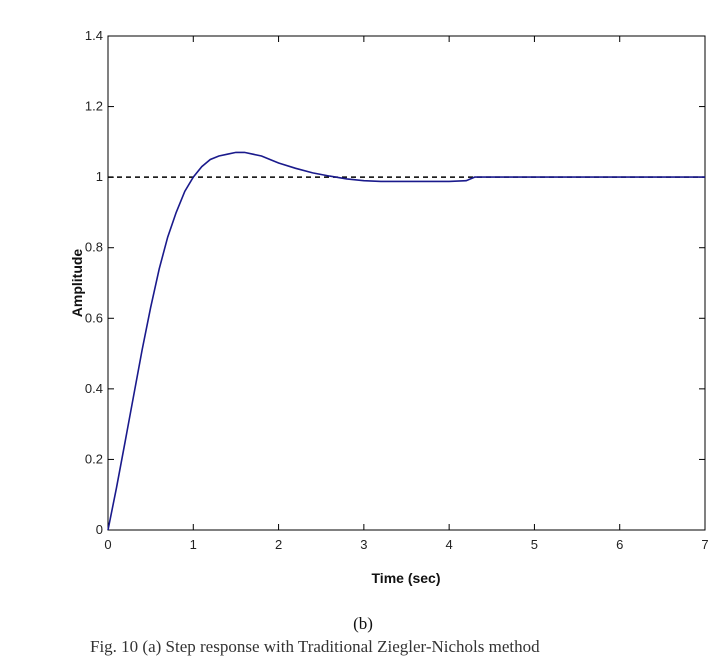 The width and height of the screenshot is (726, 657). What do you see at coordinates (406, 578) in the screenshot?
I see `x-axis-label: Time (sec)` at bounding box center [406, 578].